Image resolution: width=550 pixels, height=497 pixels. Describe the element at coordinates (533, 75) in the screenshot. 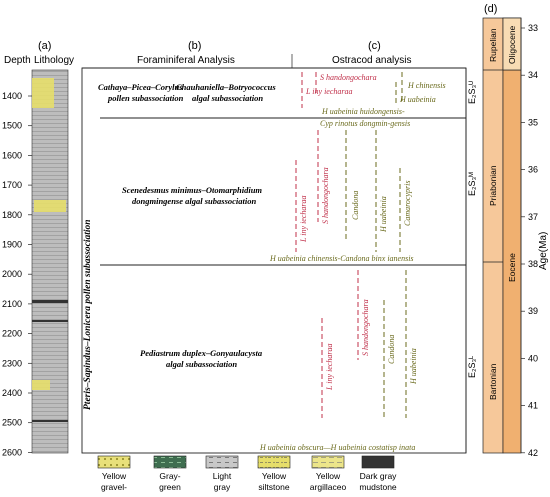

I see `age-tick-label: 34` at that location.